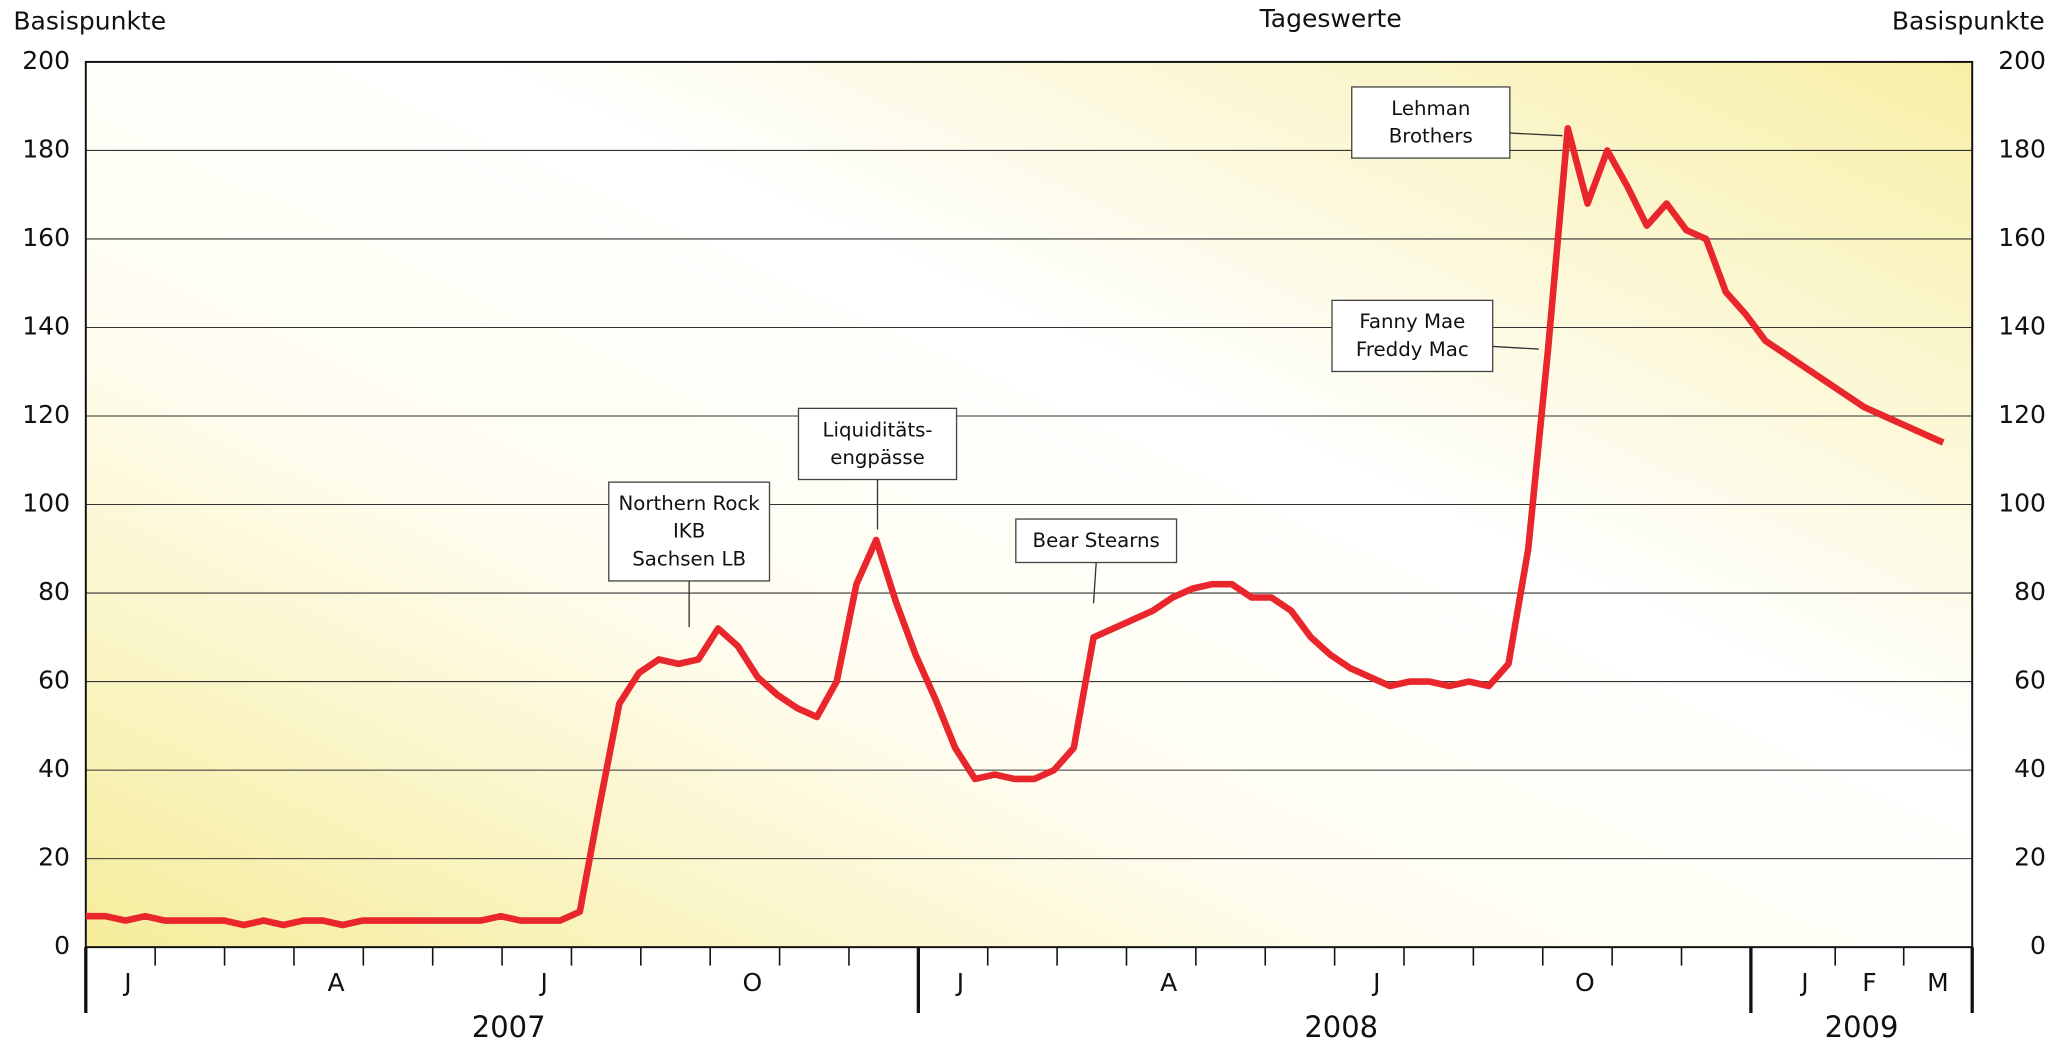 The width and height of the screenshot is (2058, 1042). I want to click on y-tick-label: 160, so click(46, 237).